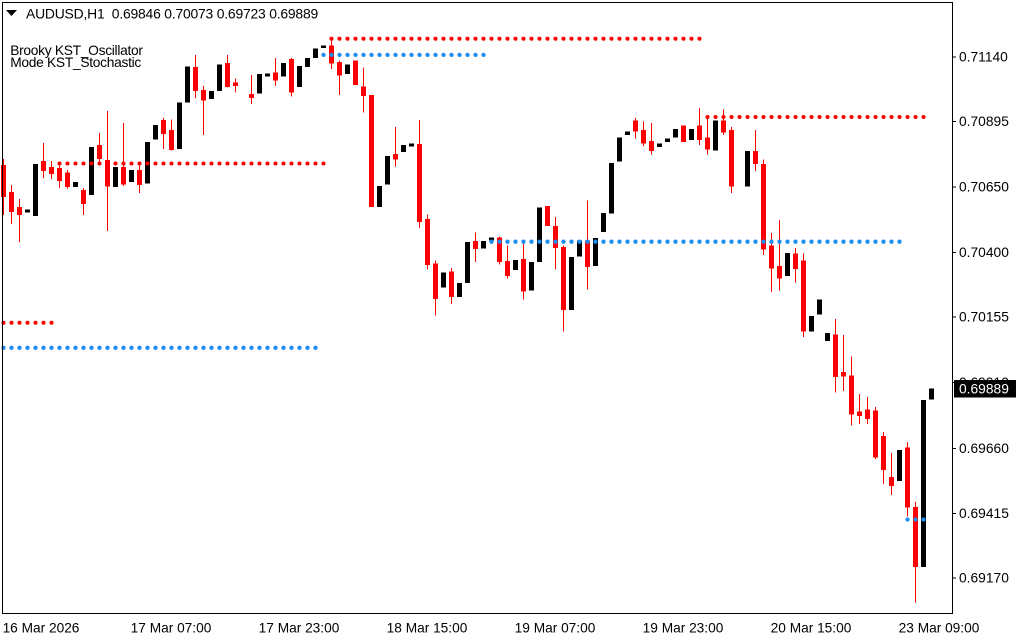 The height and width of the screenshot is (640, 1024). What do you see at coordinates (171, 628) in the screenshot?
I see `svg-text: 17 Mar 07:00` at bounding box center [171, 628].